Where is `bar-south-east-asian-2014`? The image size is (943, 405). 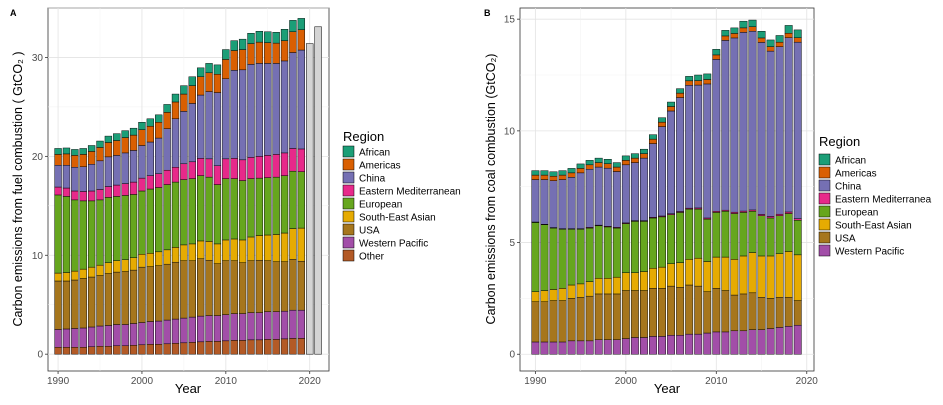 bar-south-east-asian-2014 is located at coordinates (752, 273).